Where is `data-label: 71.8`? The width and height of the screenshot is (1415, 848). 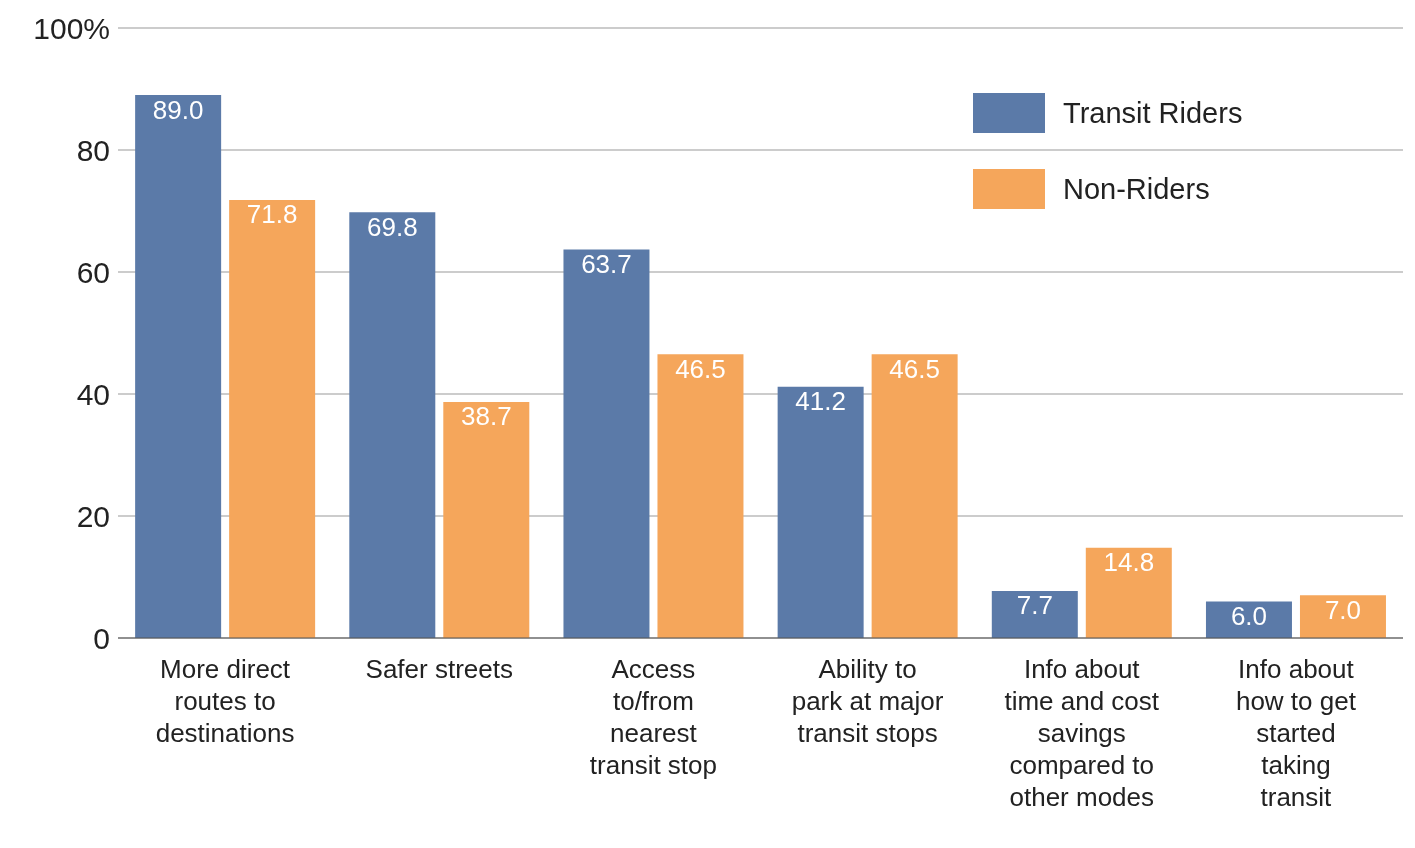
data-label: 71.8 is located at coordinates (272, 214).